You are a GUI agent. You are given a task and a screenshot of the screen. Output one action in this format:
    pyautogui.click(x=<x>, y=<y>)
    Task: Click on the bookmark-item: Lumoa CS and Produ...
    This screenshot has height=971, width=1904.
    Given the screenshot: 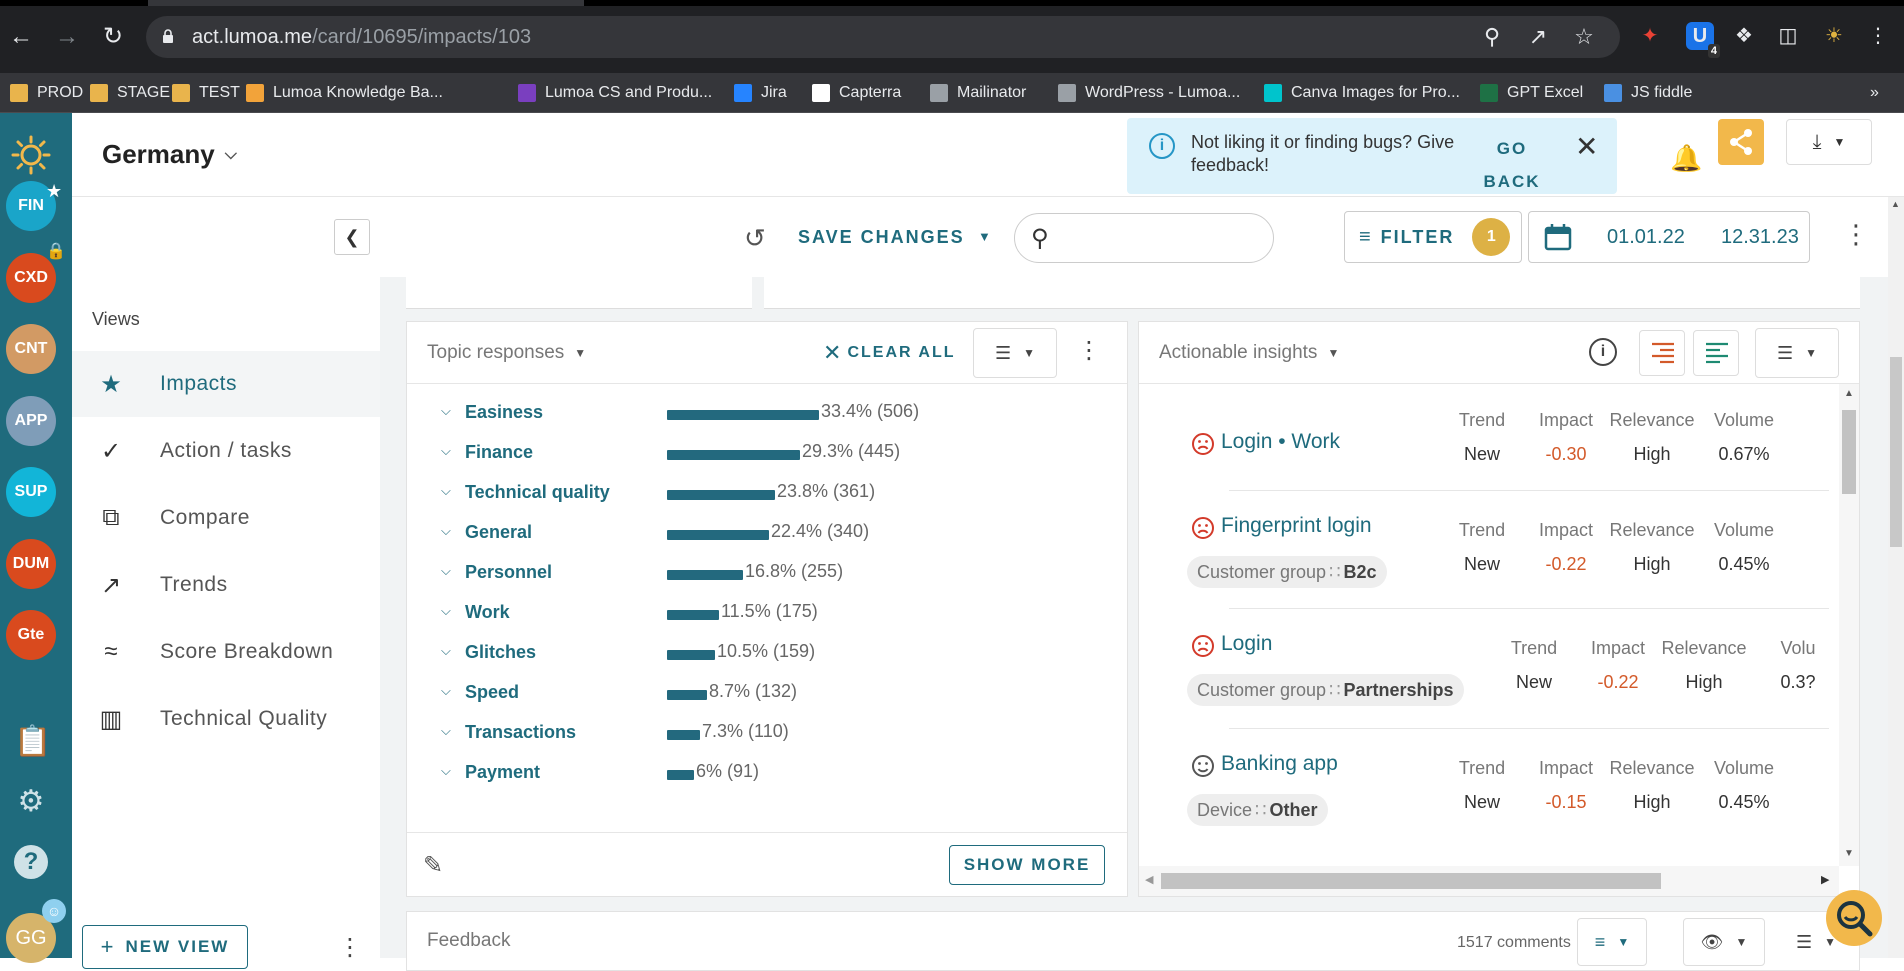 What is the action you would take?
    pyautogui.click(x=615, y=93)
    